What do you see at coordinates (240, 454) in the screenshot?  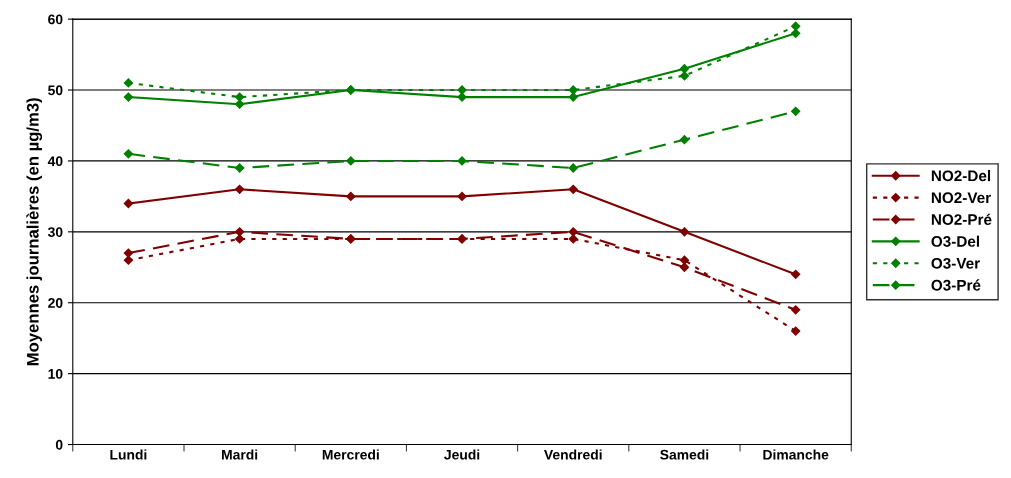 I see `x-tick-label: Mardi` at bounding box center [240, 454].